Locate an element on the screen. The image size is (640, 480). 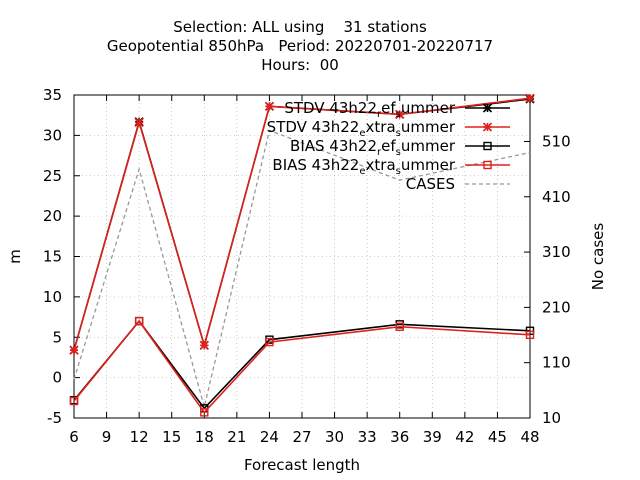
y2-tick-label: 310 is located at coordinates (556, 252).